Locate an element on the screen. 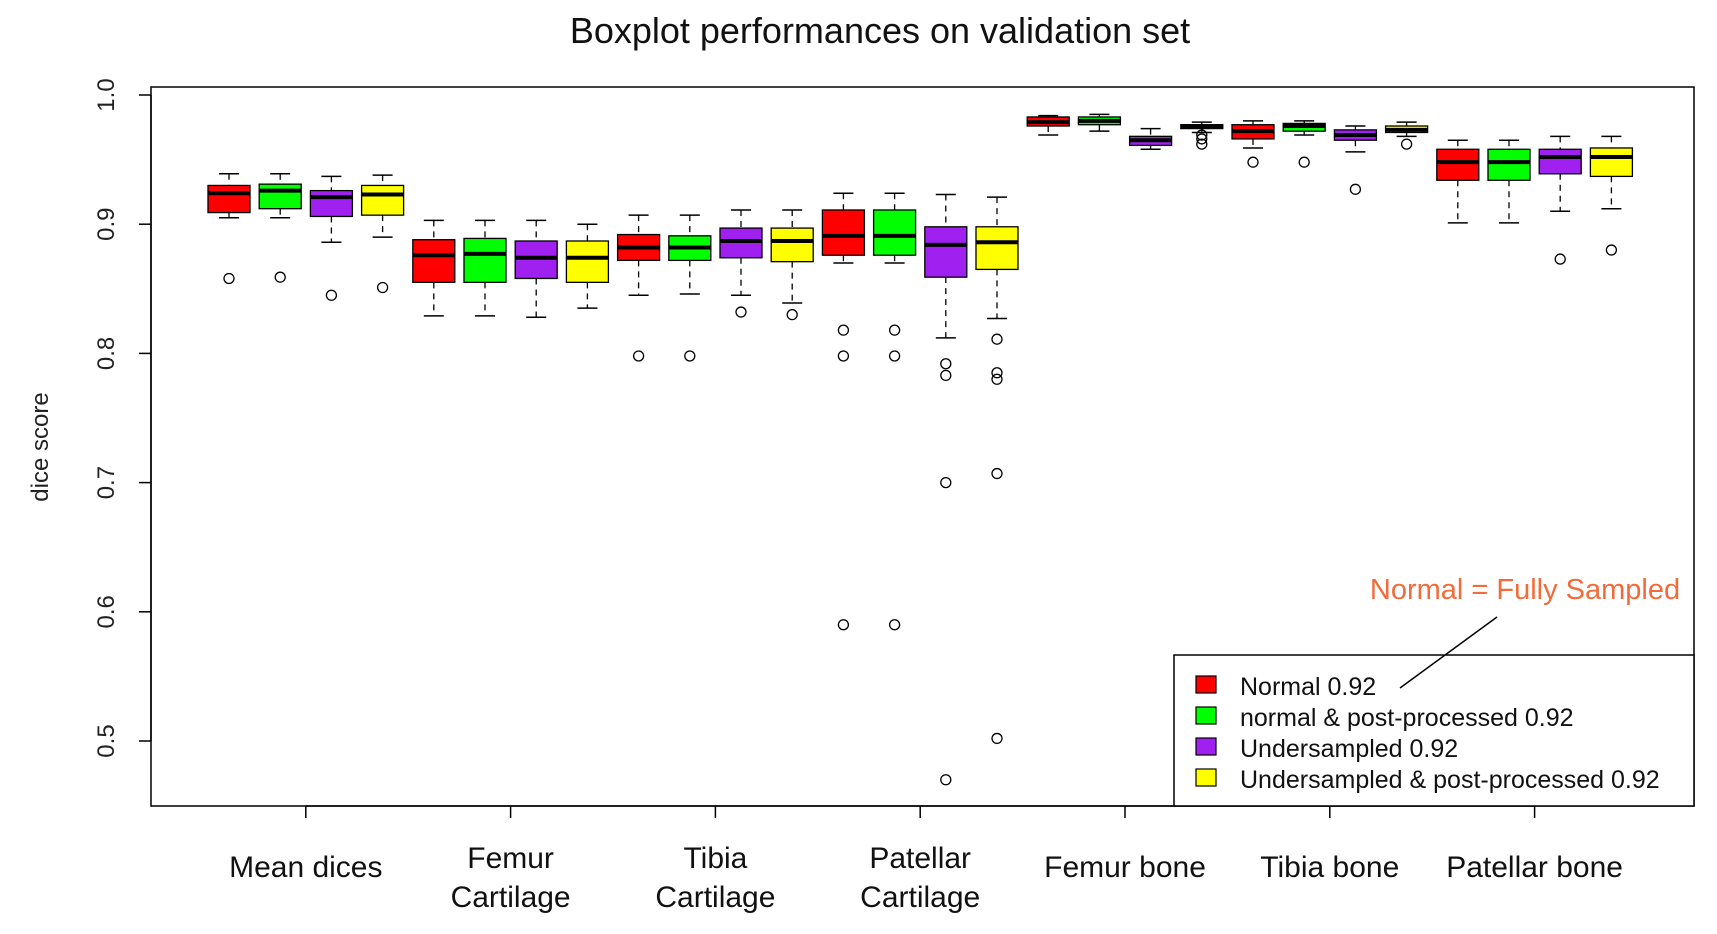 This screenshot has height=934, width=1717. x-tick-label: Patellar bone is located at coordinates (1534, 867).